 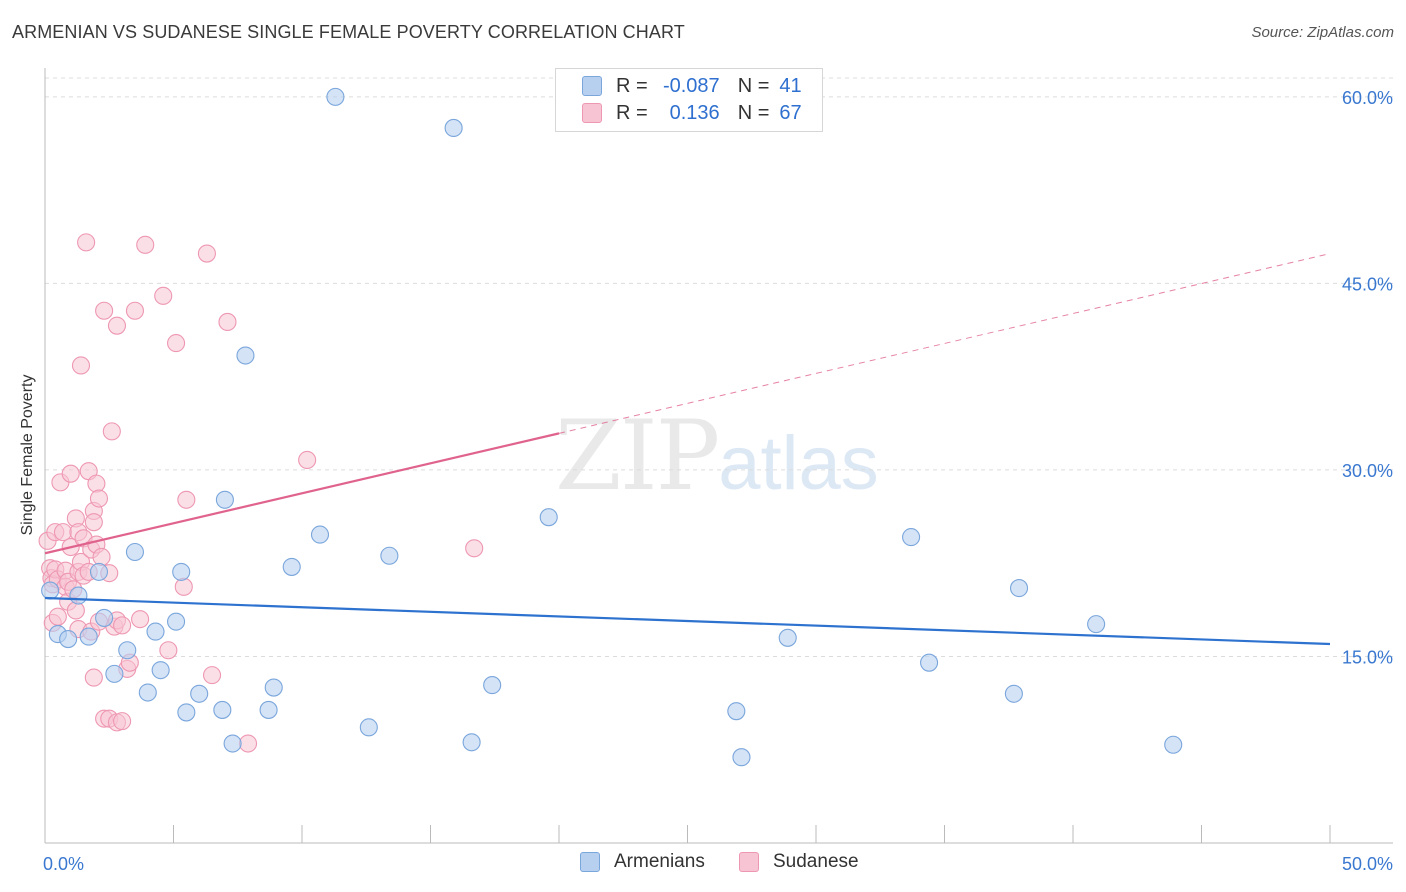 I want to click on watermark: ZIPatlas, so click(x=717, y=456).